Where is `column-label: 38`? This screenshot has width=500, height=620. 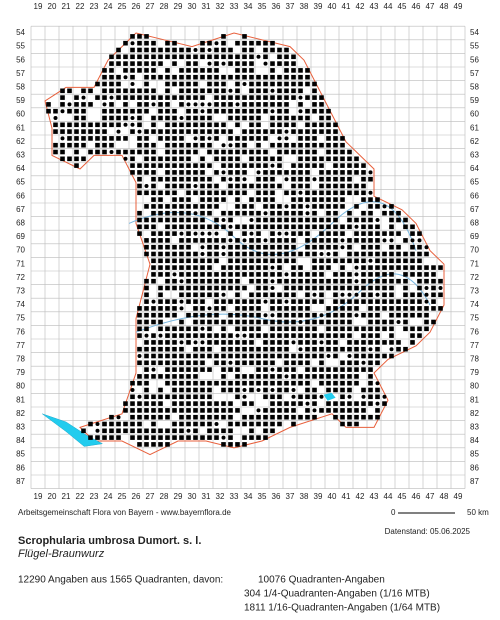
column-label: 38 is located at coordinates (304, 496).